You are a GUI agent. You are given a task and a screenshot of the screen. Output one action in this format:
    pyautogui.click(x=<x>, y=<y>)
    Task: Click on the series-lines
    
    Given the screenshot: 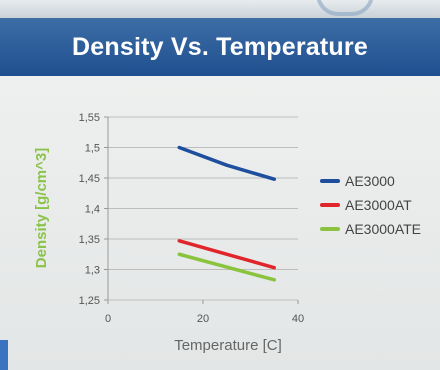 What is the action you would take?
    pyautogui.click(x=226, y=213)
    